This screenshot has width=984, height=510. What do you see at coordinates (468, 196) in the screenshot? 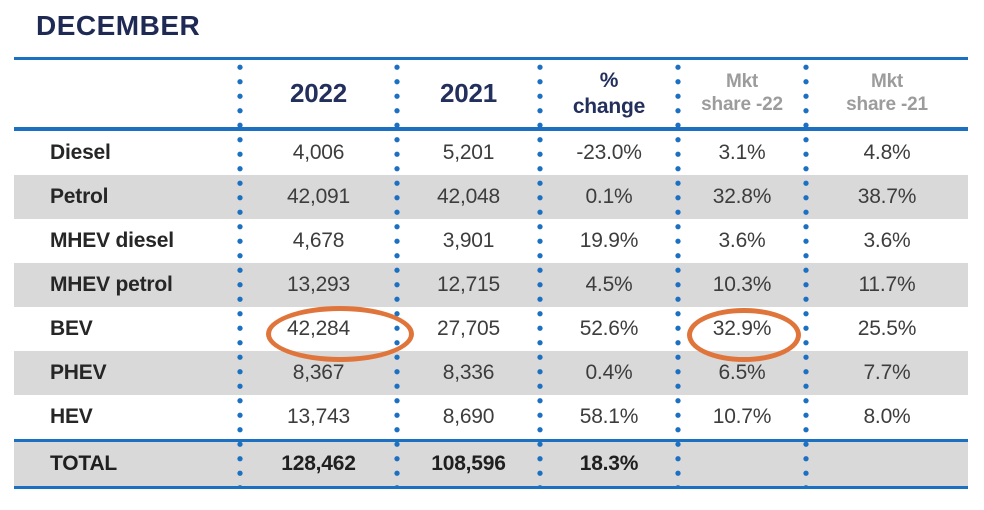
I see `value-2021: 42,048` at bounding box center [468, 196].